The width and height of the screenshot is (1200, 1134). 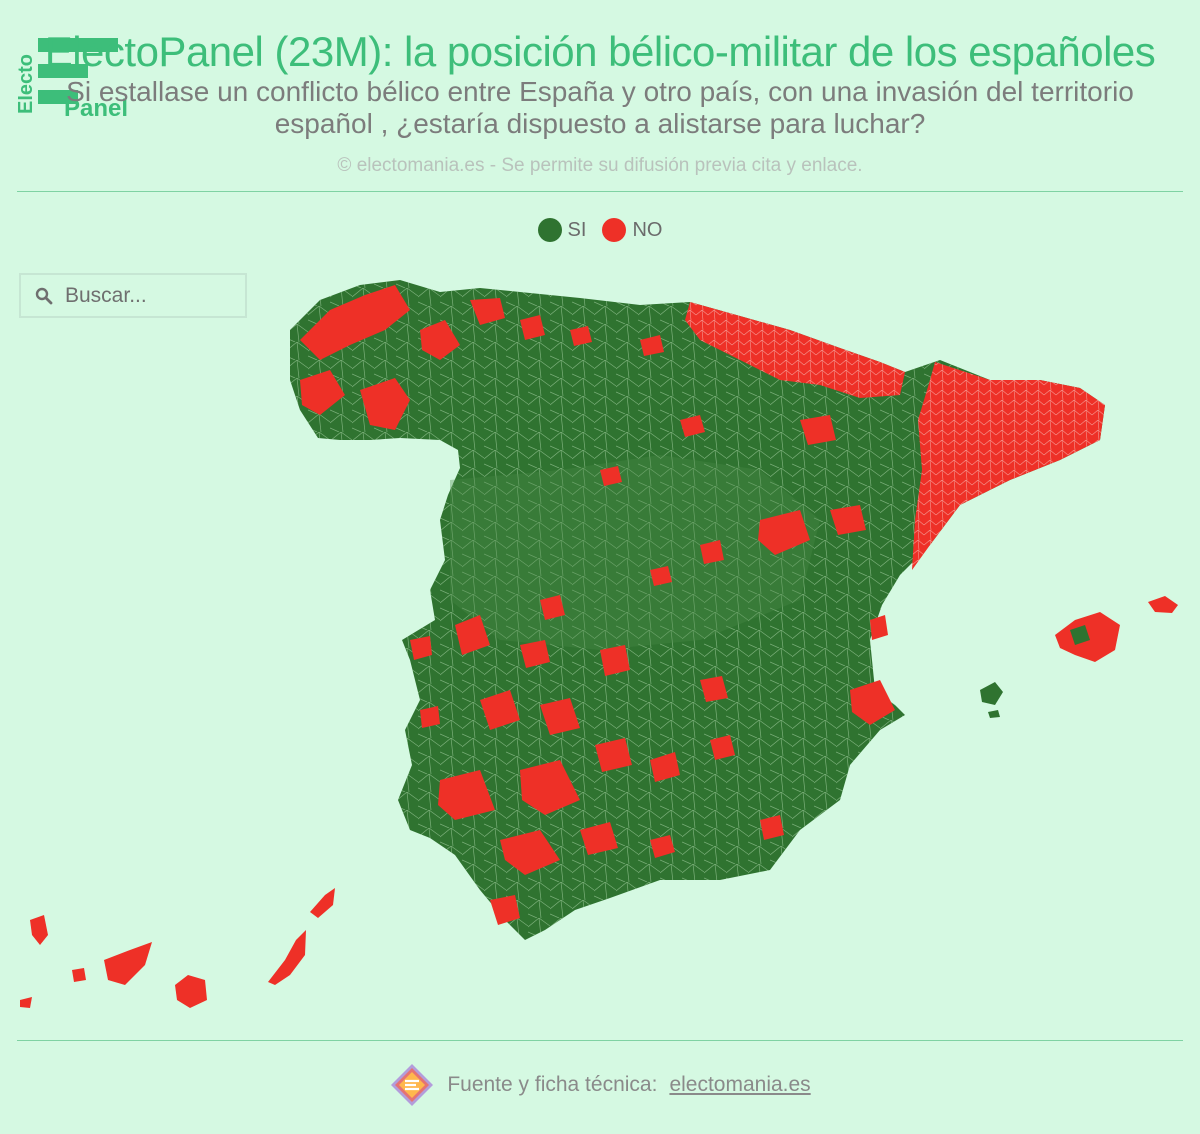 I want to click on search-input, so click(x=150, y=295).